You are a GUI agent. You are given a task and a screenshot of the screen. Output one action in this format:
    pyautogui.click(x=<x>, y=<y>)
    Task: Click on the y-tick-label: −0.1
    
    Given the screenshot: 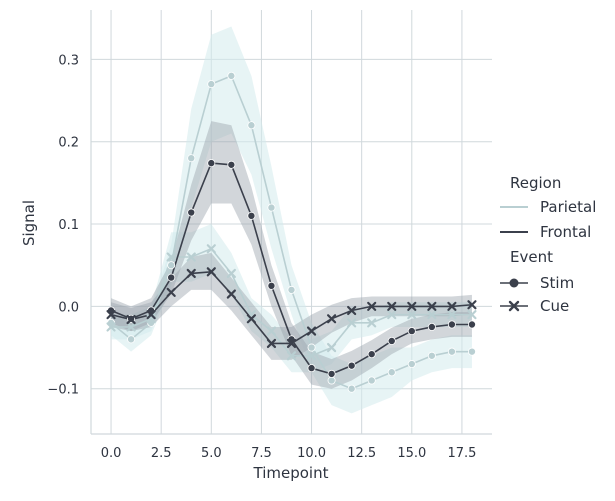 What is the action you would take?
    pyautogui.click(x=63, y=390)
    